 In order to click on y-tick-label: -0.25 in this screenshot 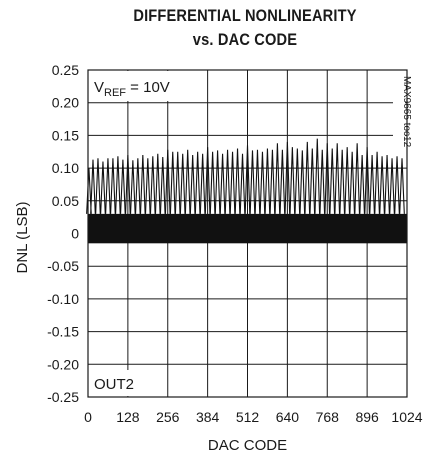, I will do `click(63, 397)`.